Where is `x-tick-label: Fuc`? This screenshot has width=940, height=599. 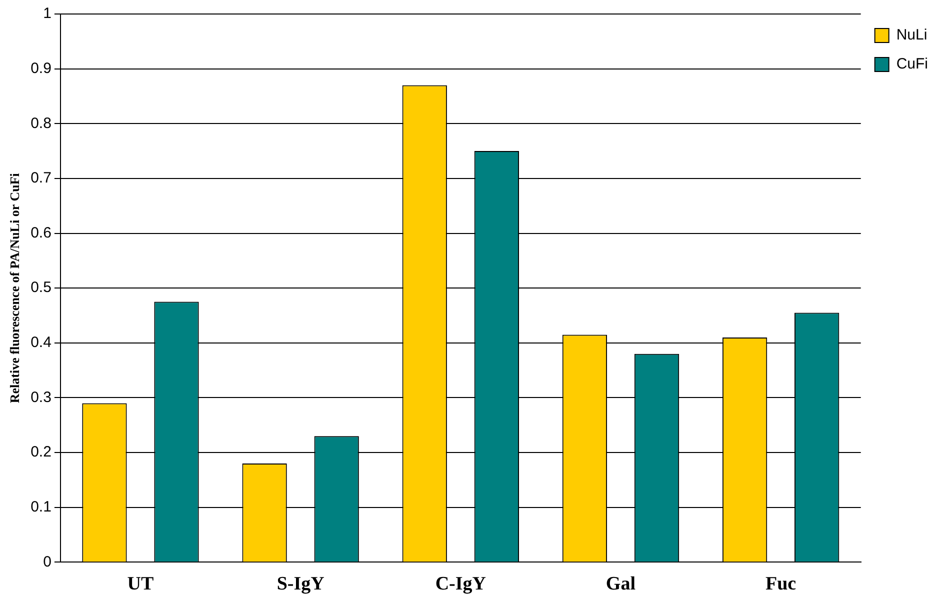 x-tick-label: Fuc is located at coordinates (780, 584).